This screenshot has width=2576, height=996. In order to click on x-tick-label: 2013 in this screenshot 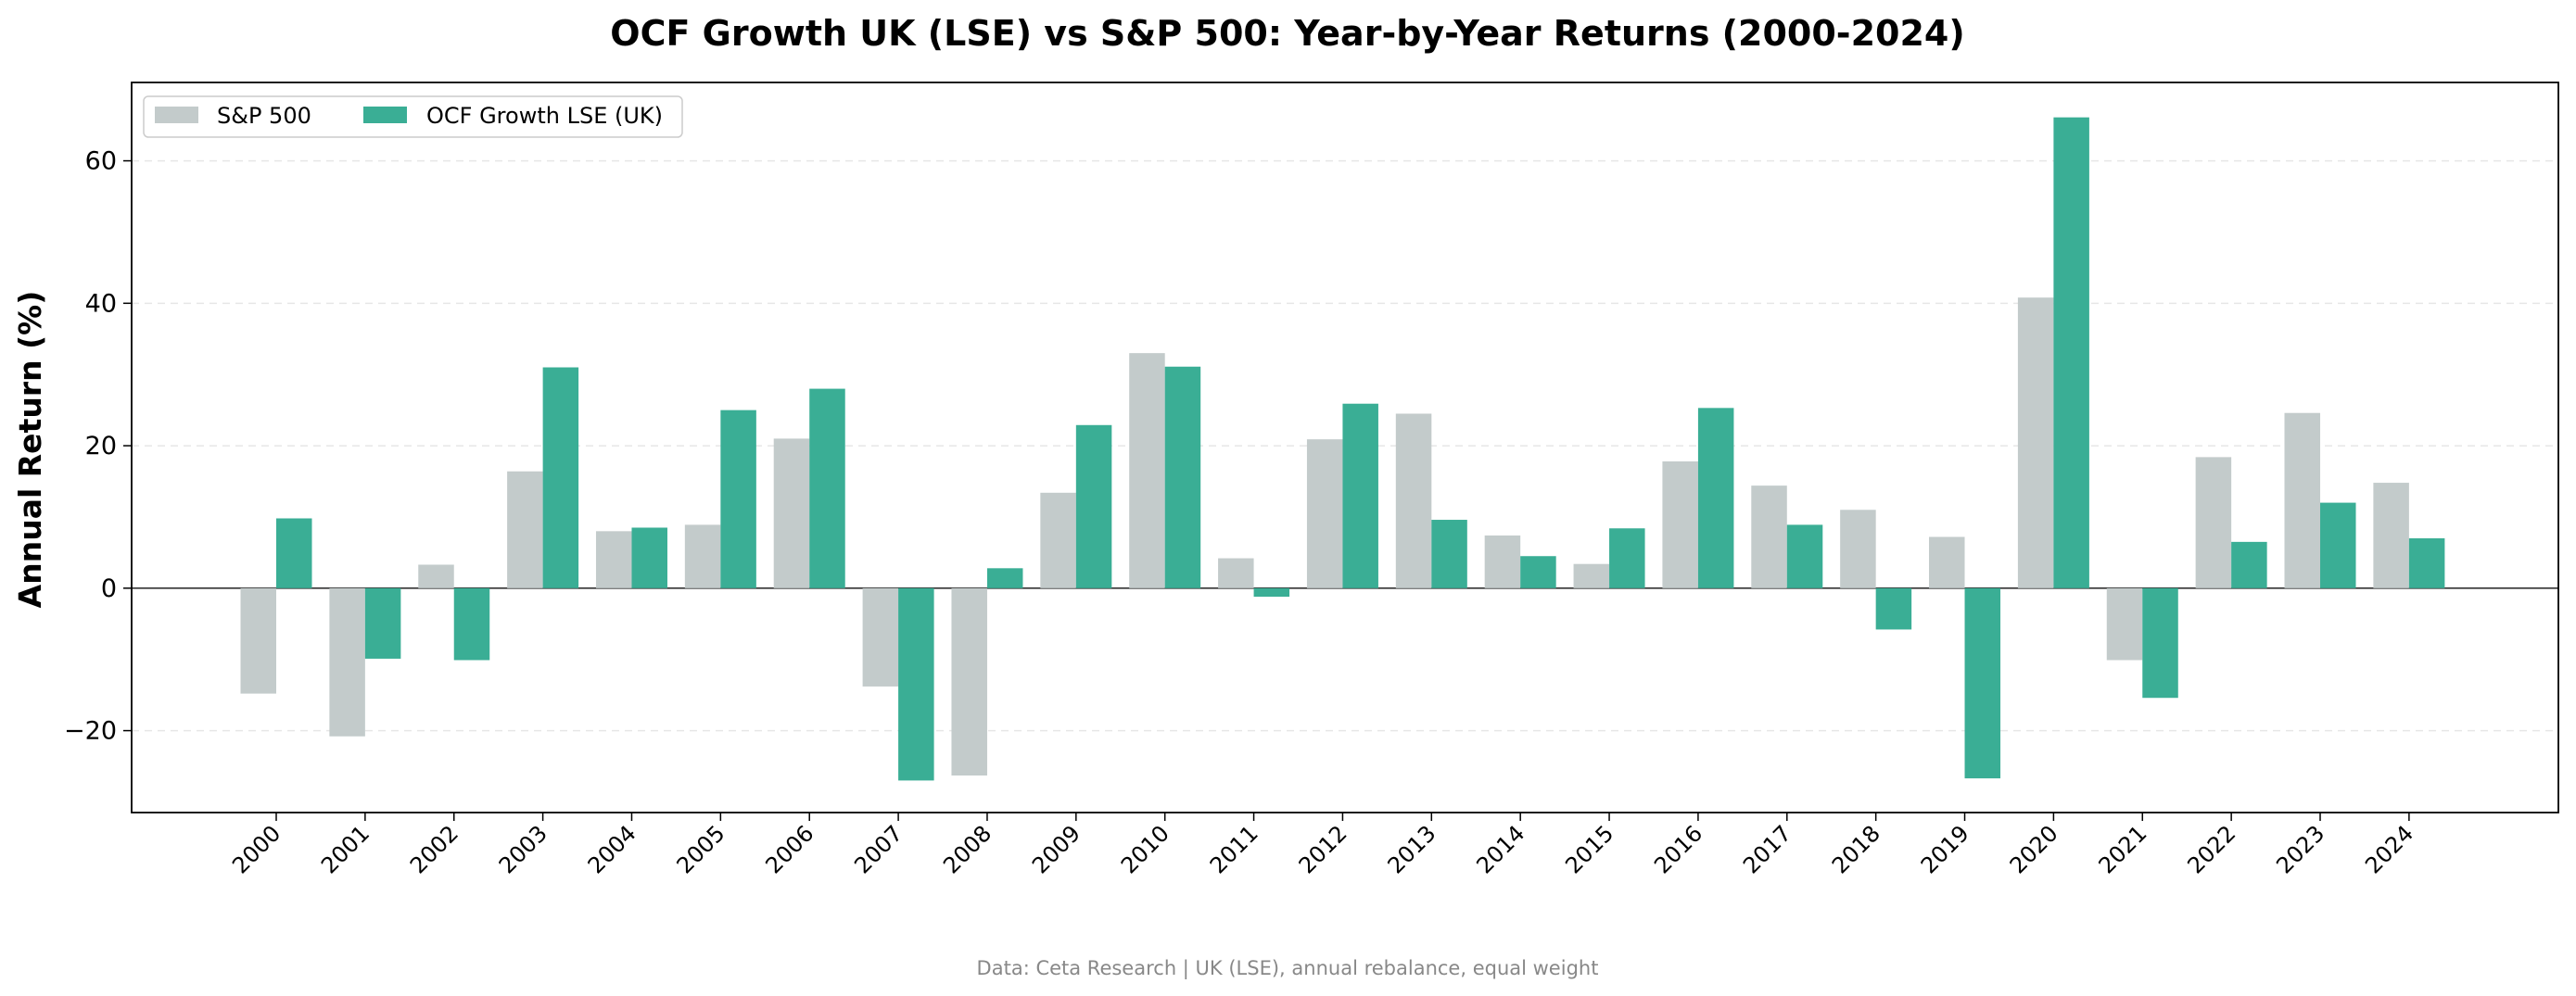, I will do `click(1412, 849)`.